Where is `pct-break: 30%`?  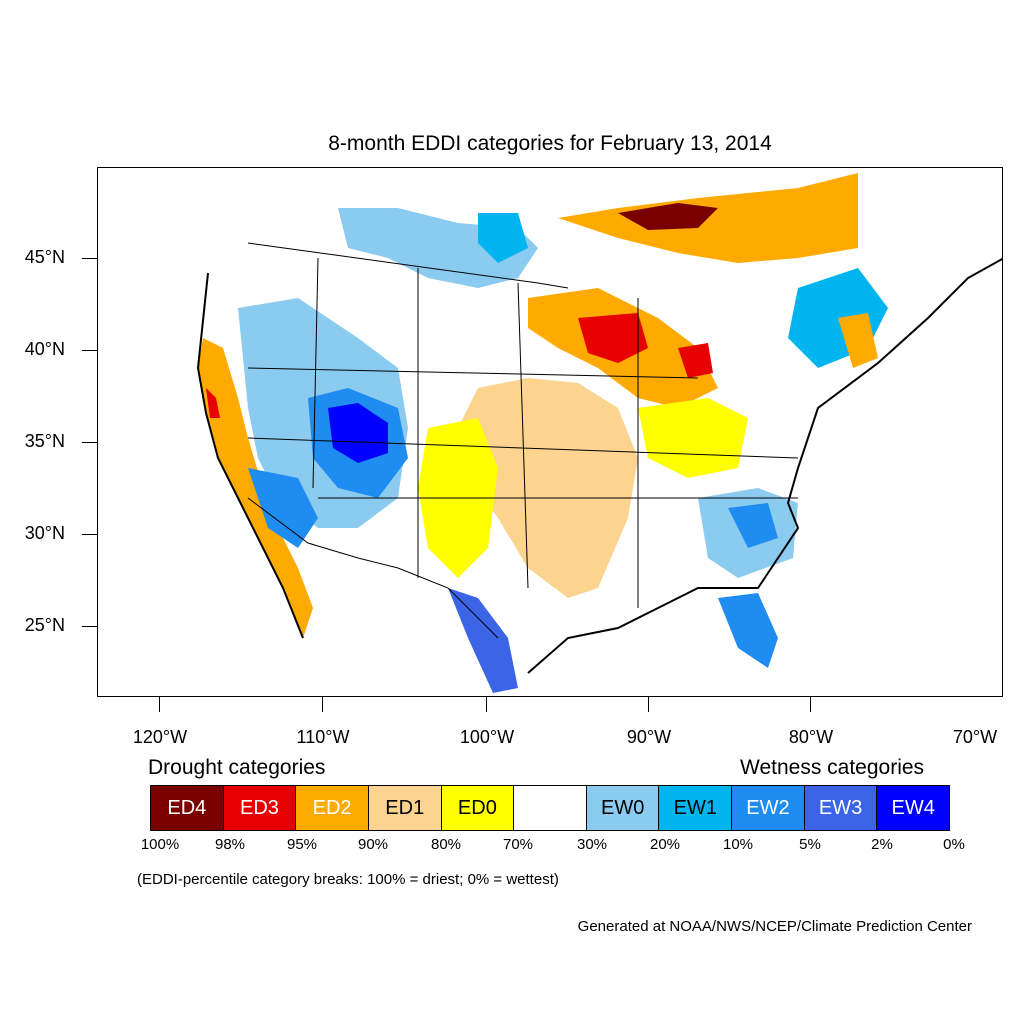
pct-break: 30% is located at coordinates (592, 844).